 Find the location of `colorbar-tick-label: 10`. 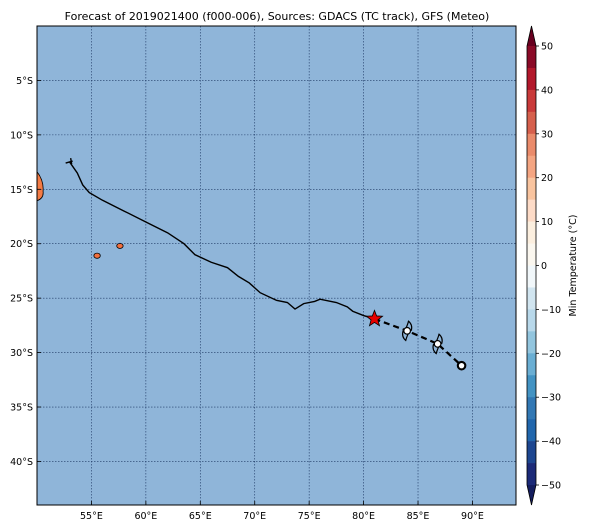

colorbar-tick-label: 10 is located at coordinates (547, 222).